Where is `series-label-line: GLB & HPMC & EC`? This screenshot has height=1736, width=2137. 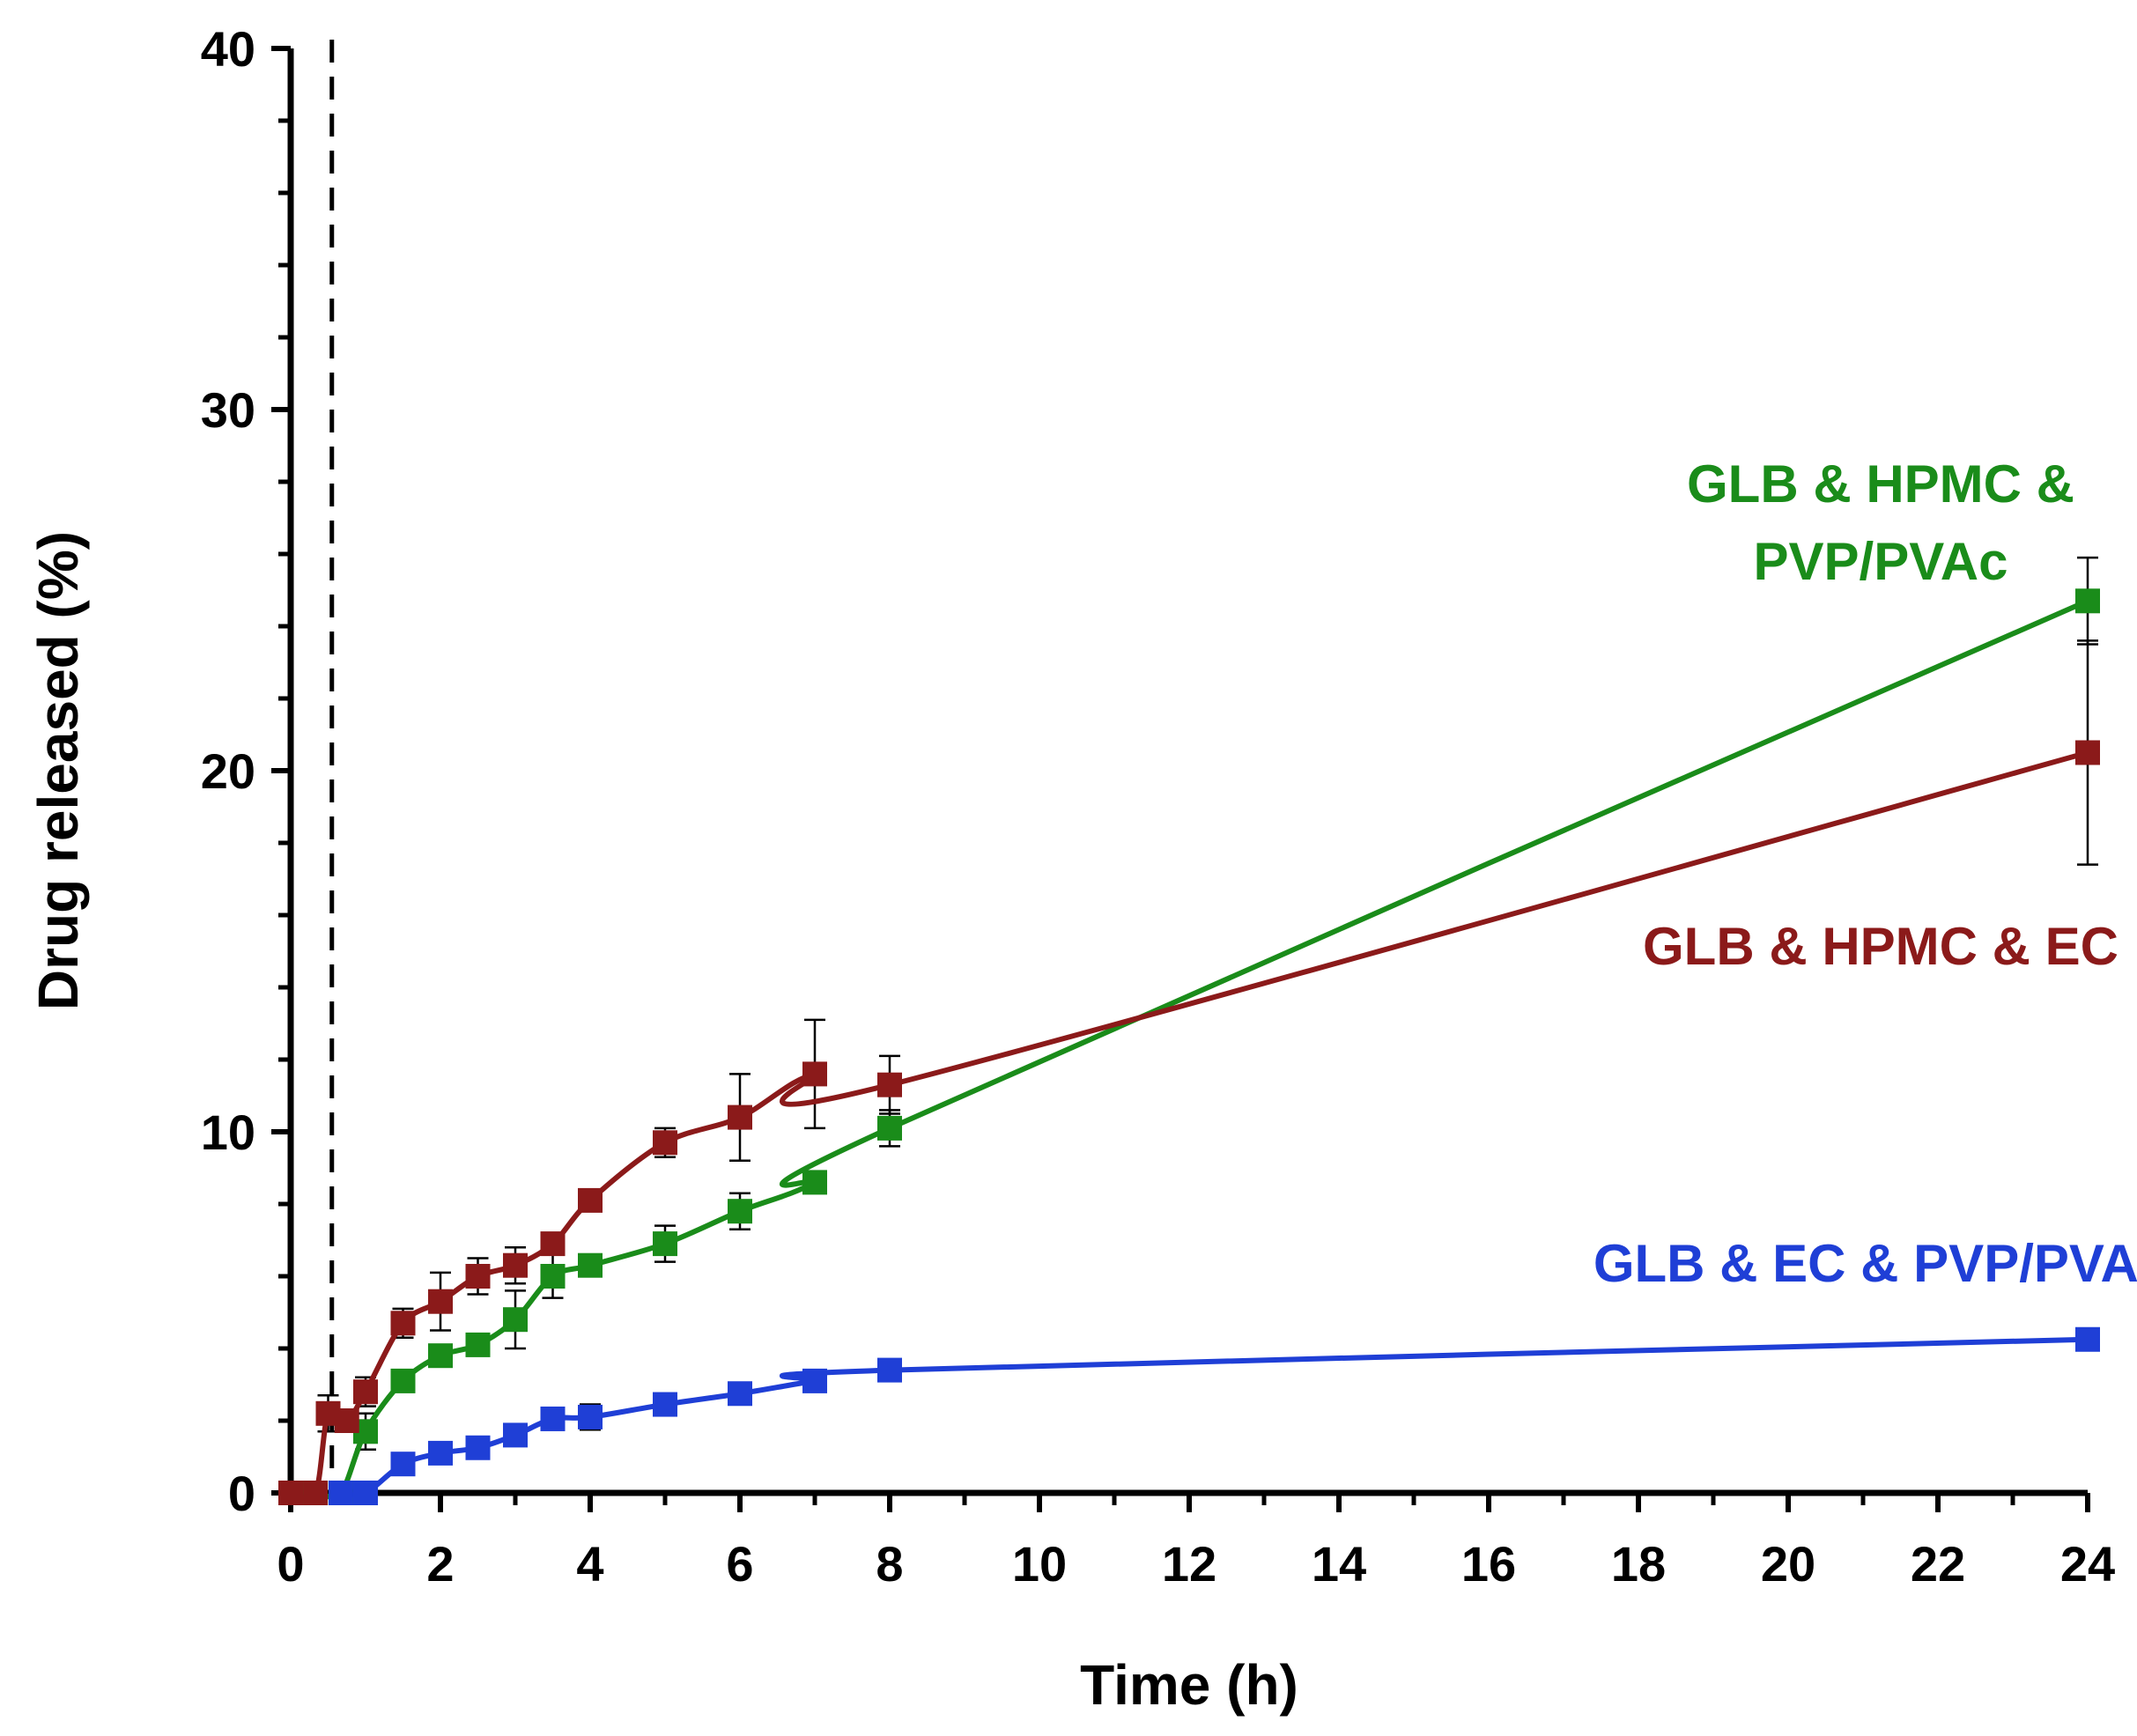 series-label-line: GLB & HPMC & EC is located at coordinates (1881, 946).